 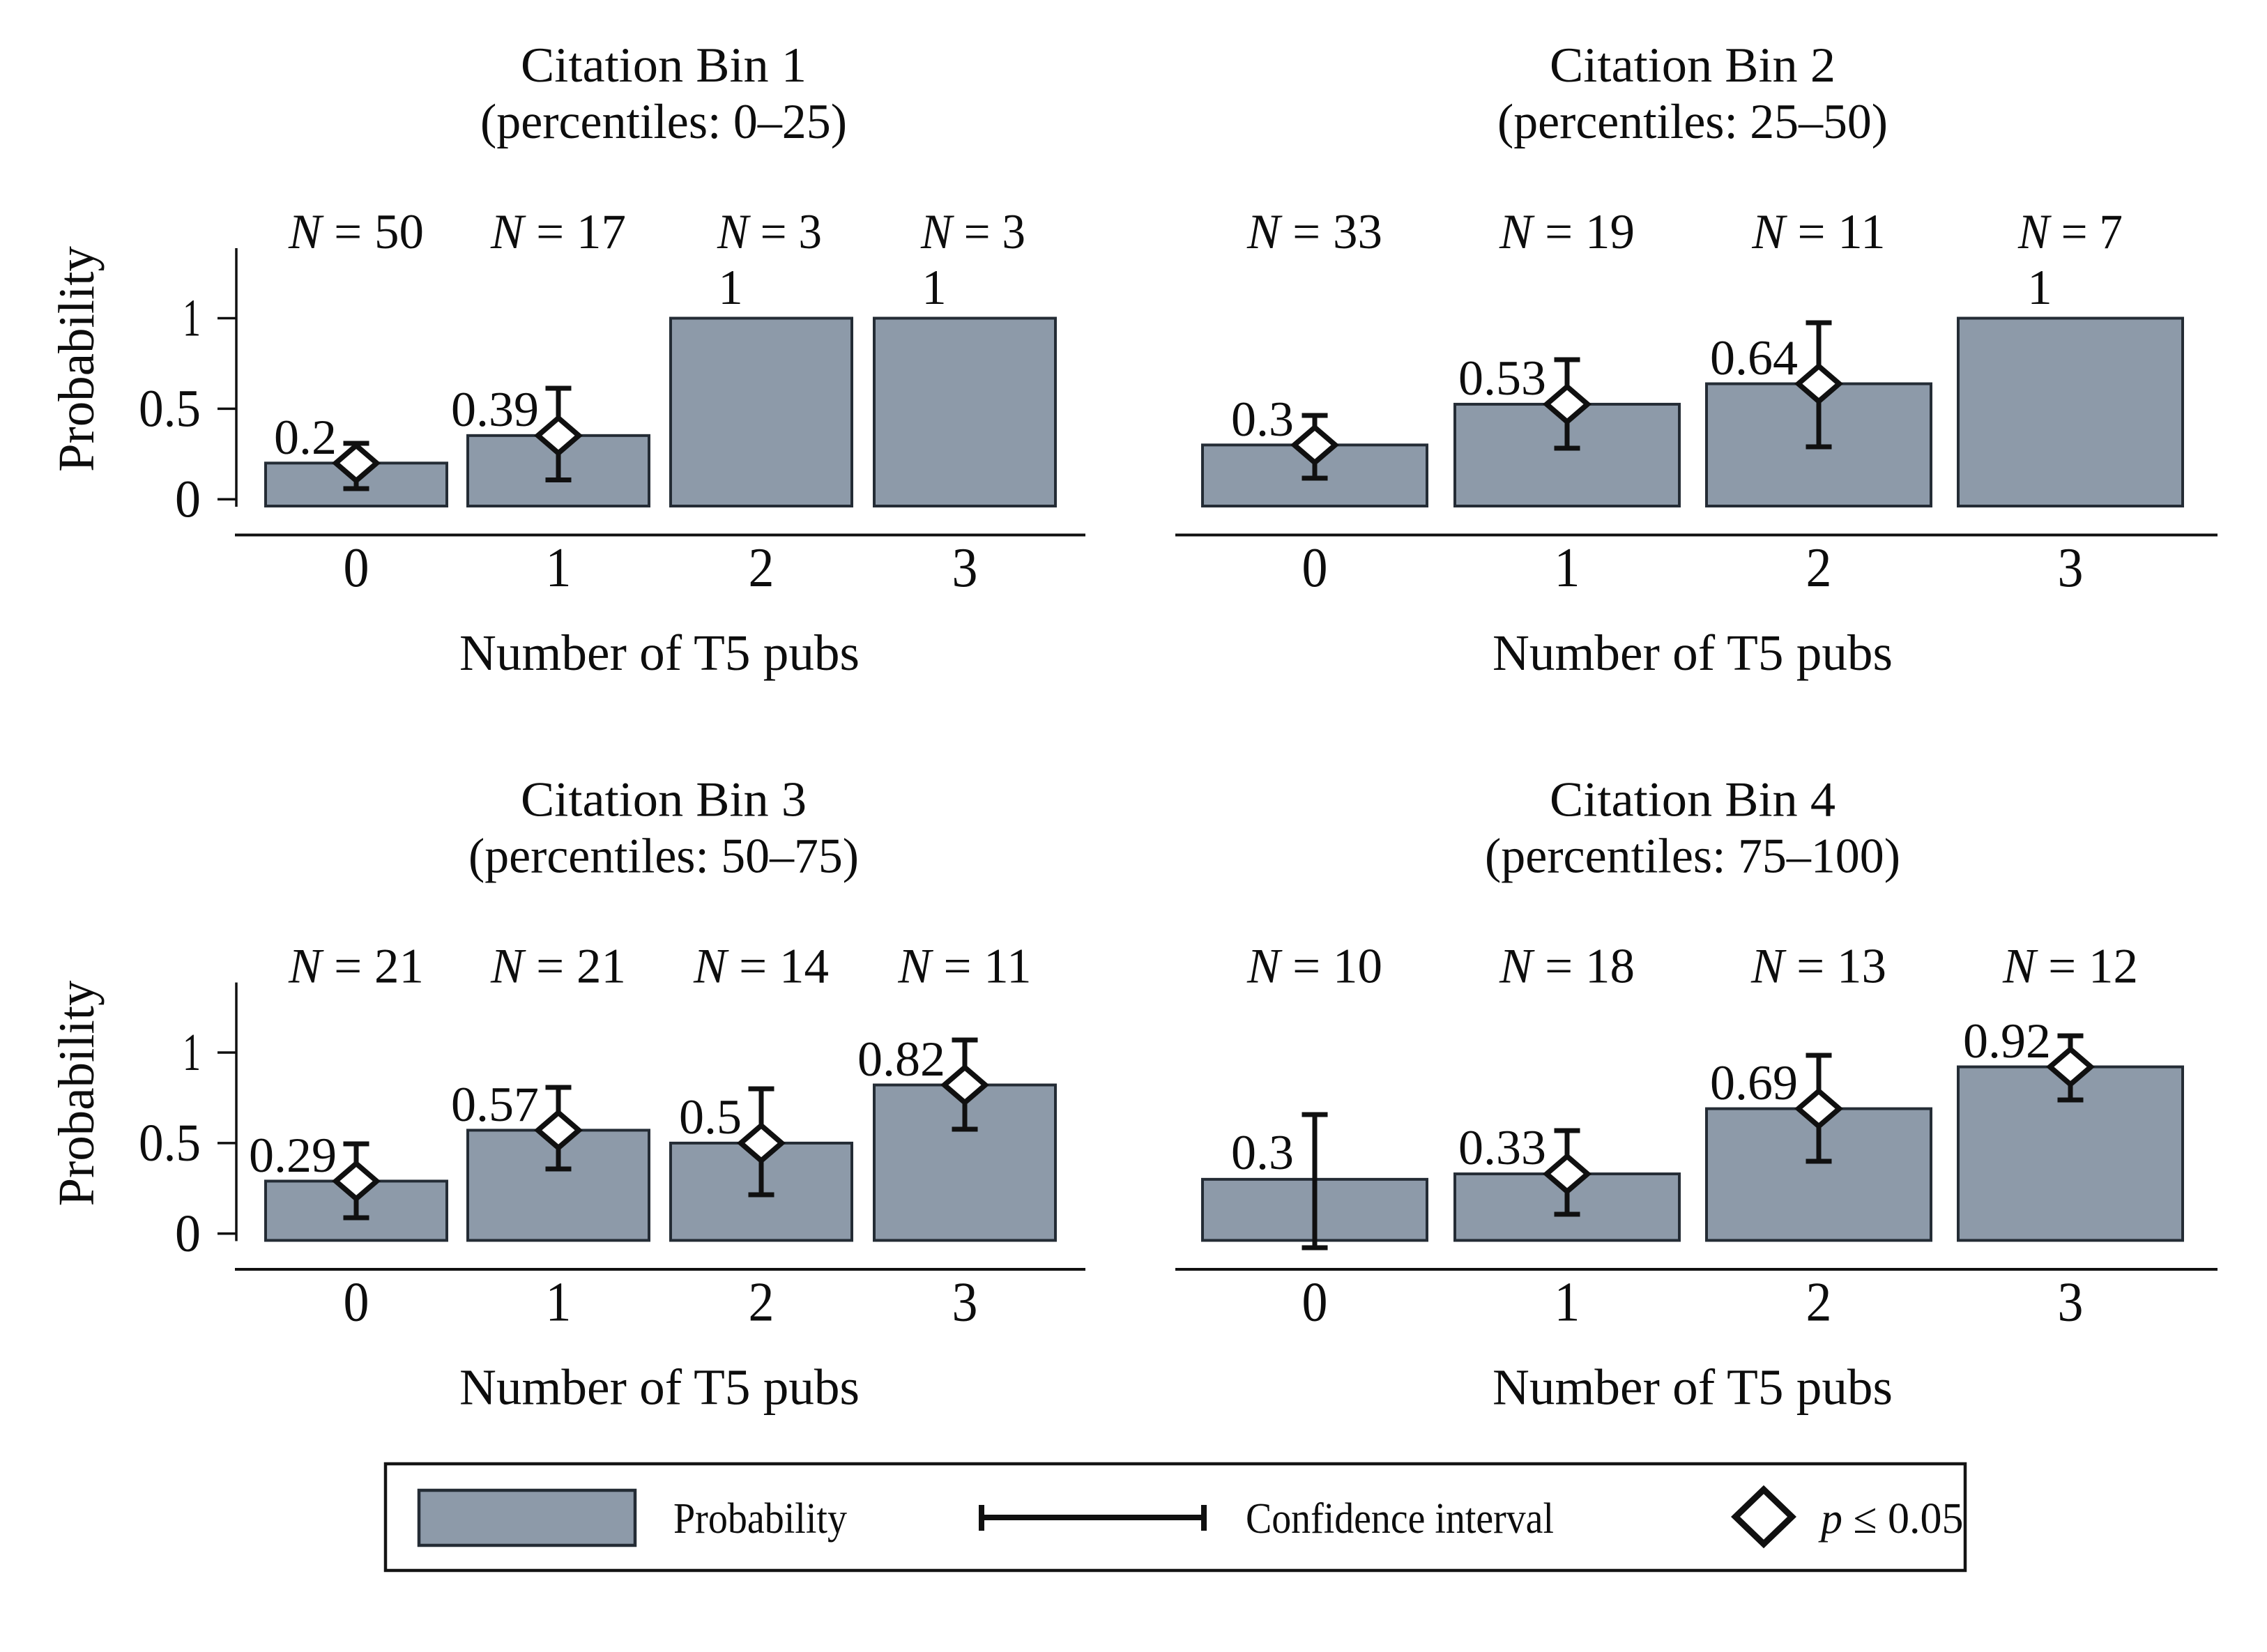 I want to click on svg-text: Citation Bin 1, so click(x=664, y=65).